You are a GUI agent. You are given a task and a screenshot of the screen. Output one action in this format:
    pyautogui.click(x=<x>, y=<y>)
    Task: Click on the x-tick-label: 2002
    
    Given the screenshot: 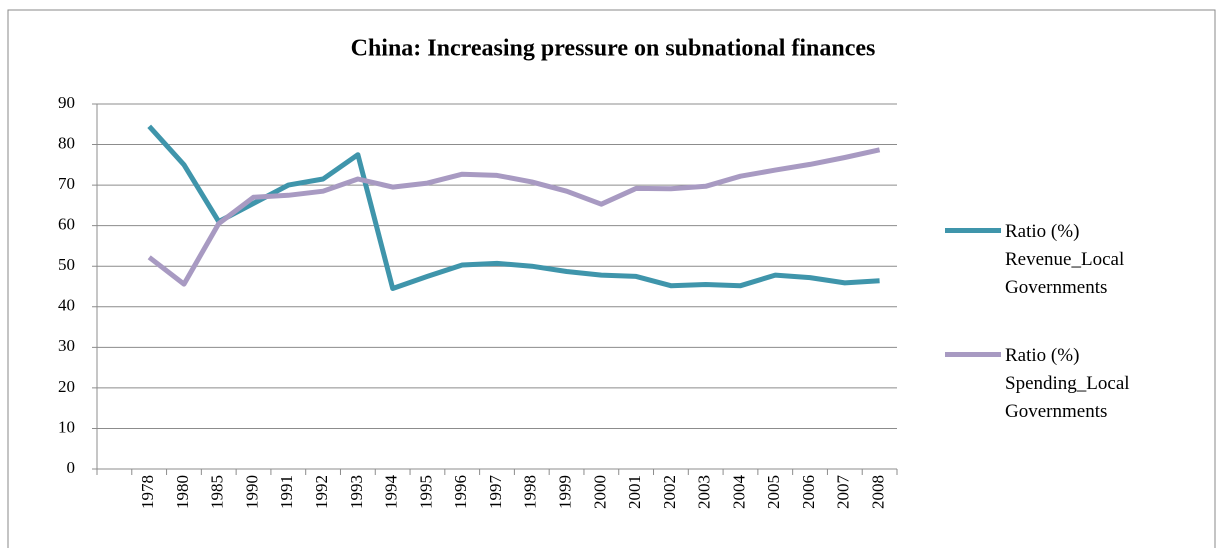 What is the action you would take?
    pyautogui.click(x=669, y=492)
    